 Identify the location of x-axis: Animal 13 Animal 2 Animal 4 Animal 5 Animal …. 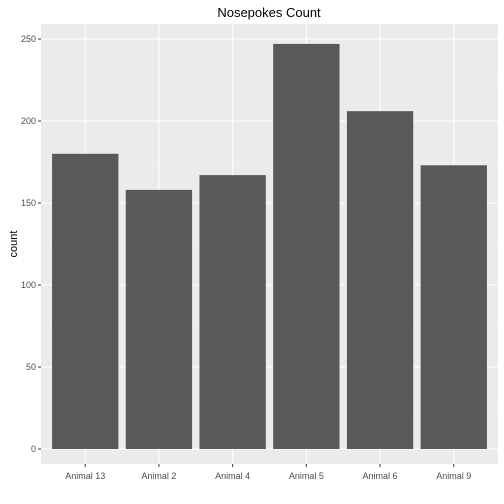
(268, 472).